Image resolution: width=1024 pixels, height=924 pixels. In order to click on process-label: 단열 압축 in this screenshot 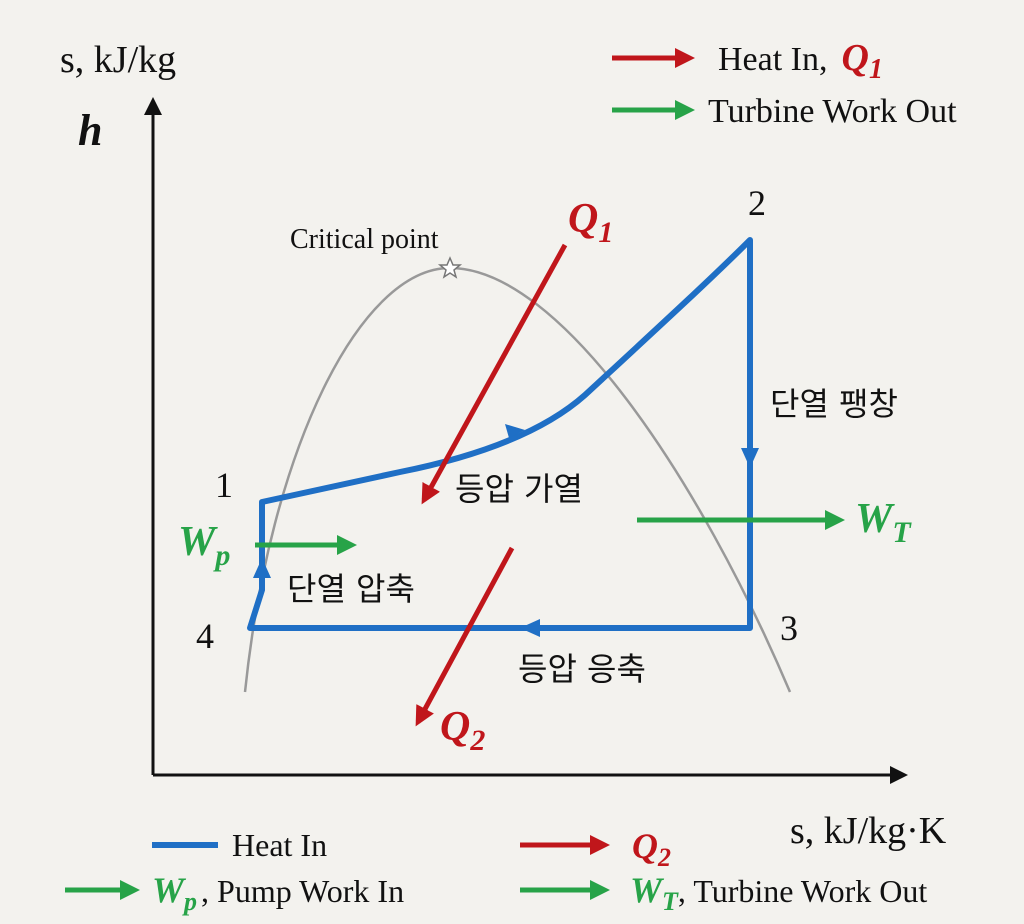, I will do `click(351, 589)`.